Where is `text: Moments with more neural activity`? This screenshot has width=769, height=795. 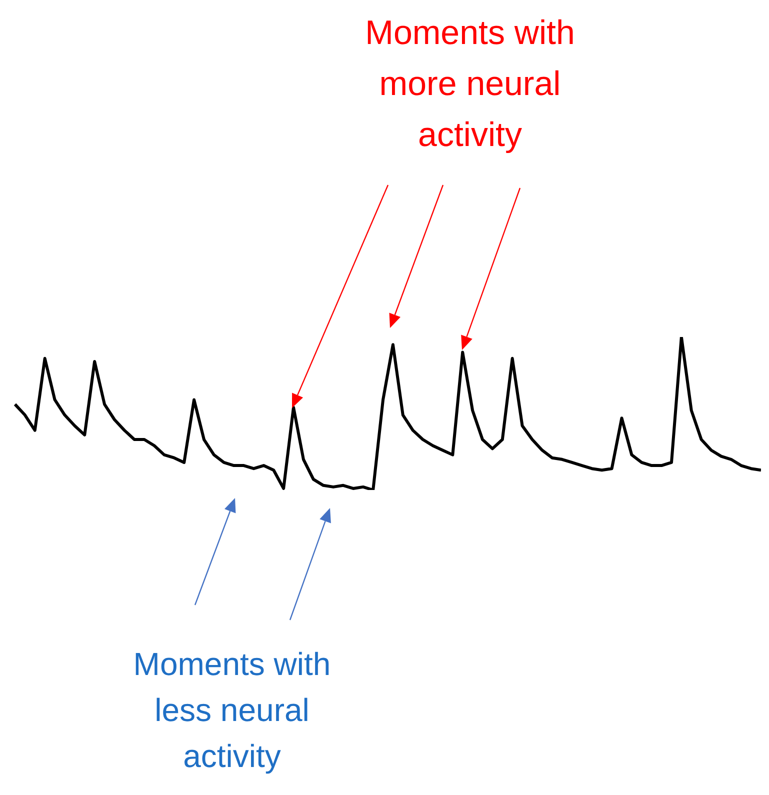
text: Moments with more neural activity is located at coordinates (470, 84).